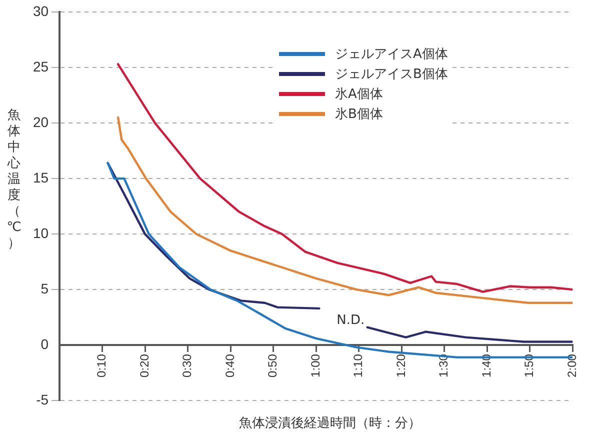 The width and height of the screenshot is (590, 440). What do you see at coordinates (44, 288) in the screenshot?
I see `y-tick-label: 5` at bounding box center [44, 288].